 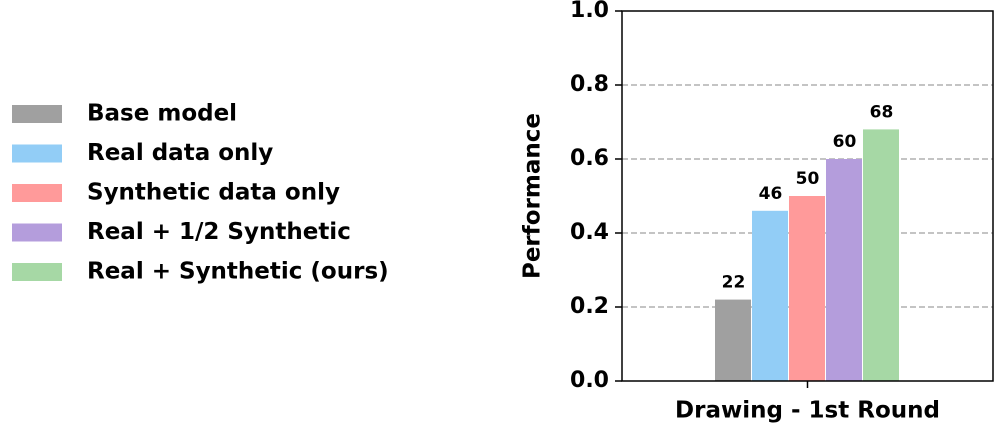 What do you see at coordinates (808, 179) in the screenshot?
I see `value-label: 50` at bounding box center [808, 179].